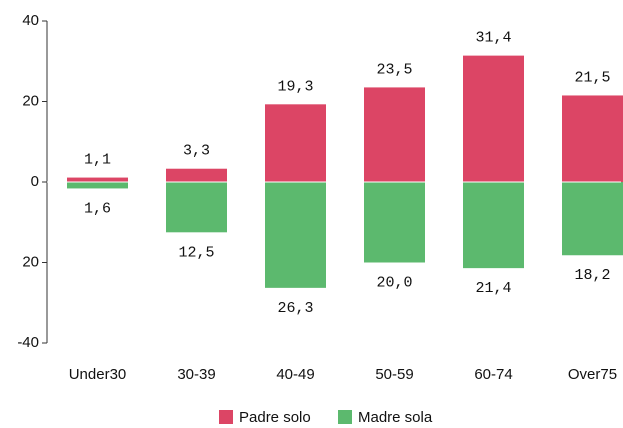  Describe the element at coordinates (592, 77) in the screenshot. I see `data-label: 21,5` at that location.